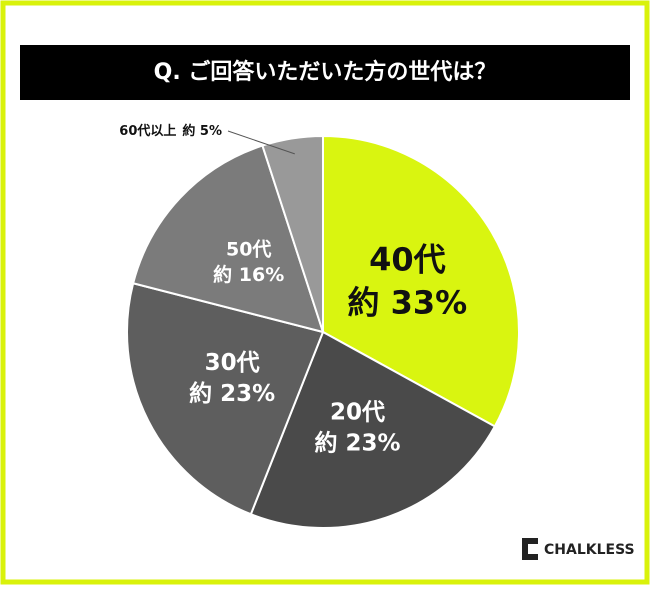 The image size is (650, 589). What do you see at coordinates (407, 303) in the screenshot?
I see `value-label: 約 33%` at bounding box center [407, 303].